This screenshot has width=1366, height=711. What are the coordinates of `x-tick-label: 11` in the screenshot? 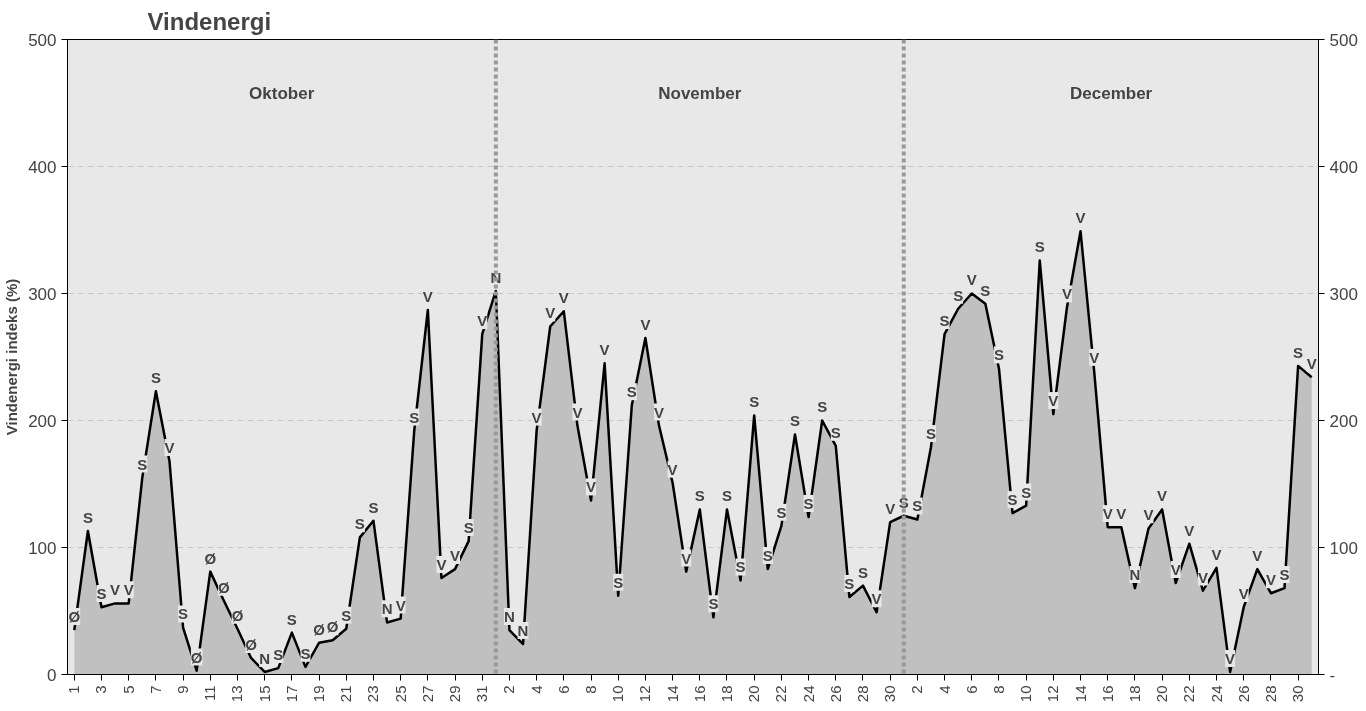 It's located at (210, 693).